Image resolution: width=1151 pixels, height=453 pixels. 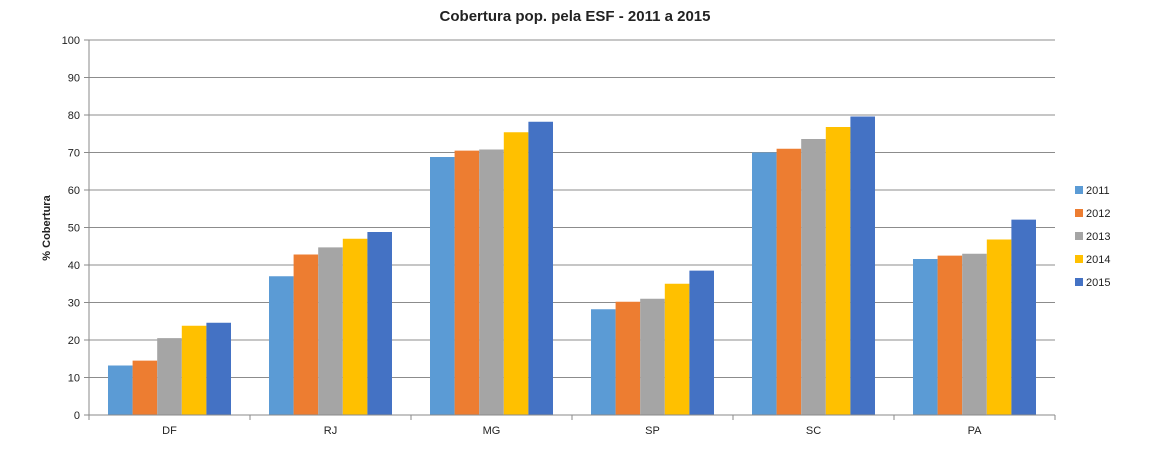 What do you see at coordinates (575, 16) in the screenshot?
I see `chart-title: Cobertura pop. pela ESF - 2011 a 2015` at bounding box center [575, 16].